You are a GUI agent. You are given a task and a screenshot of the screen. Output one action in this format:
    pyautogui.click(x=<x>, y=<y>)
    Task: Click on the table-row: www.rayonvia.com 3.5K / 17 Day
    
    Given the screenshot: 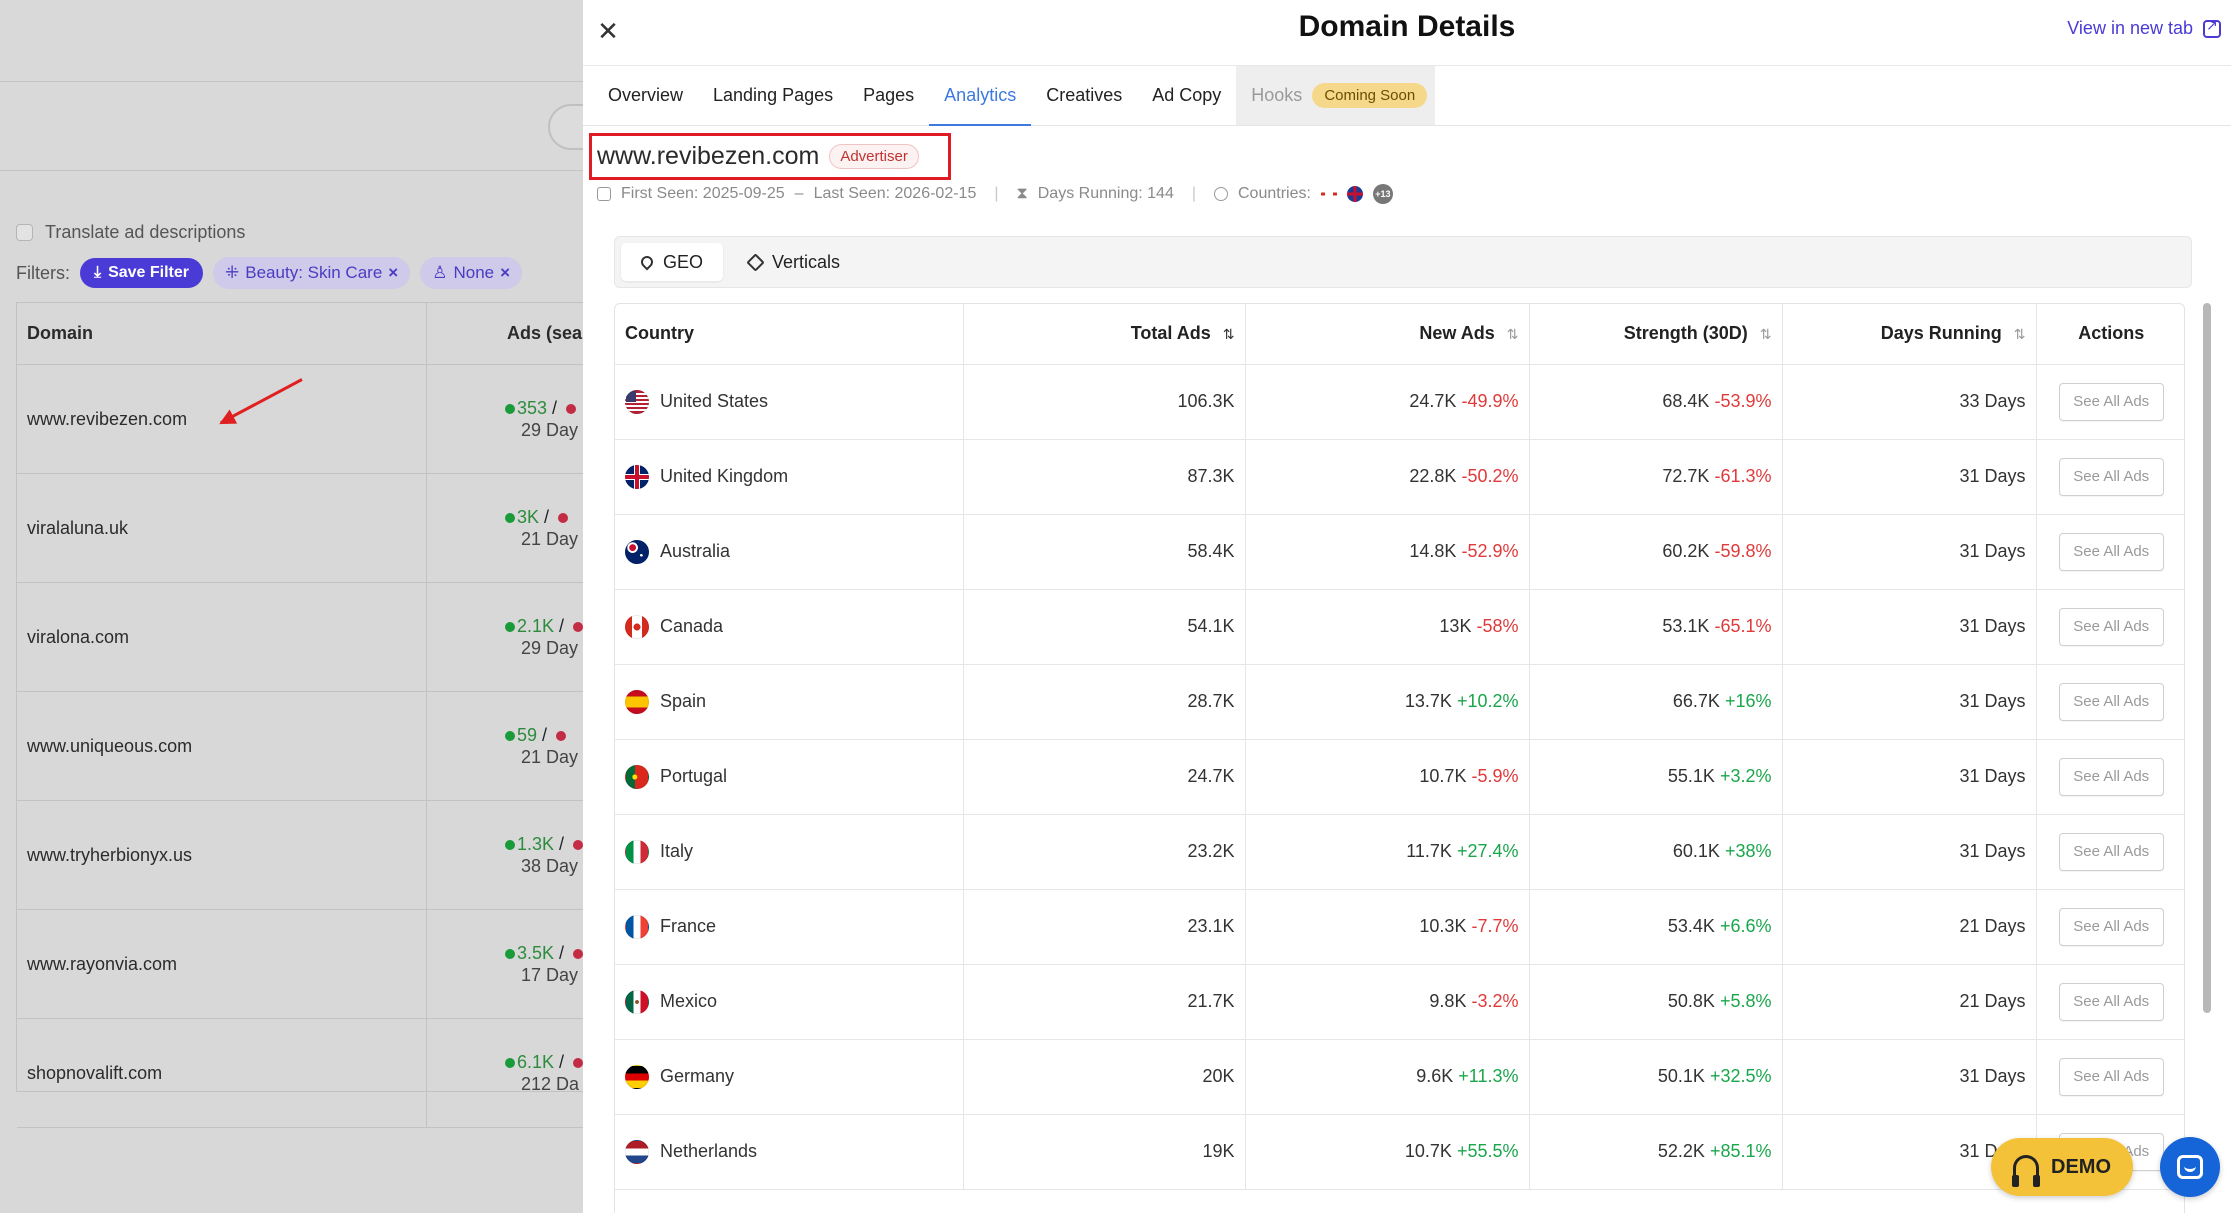 What is the action you would take?
    pyautogui.click(x=316, y=964)
    